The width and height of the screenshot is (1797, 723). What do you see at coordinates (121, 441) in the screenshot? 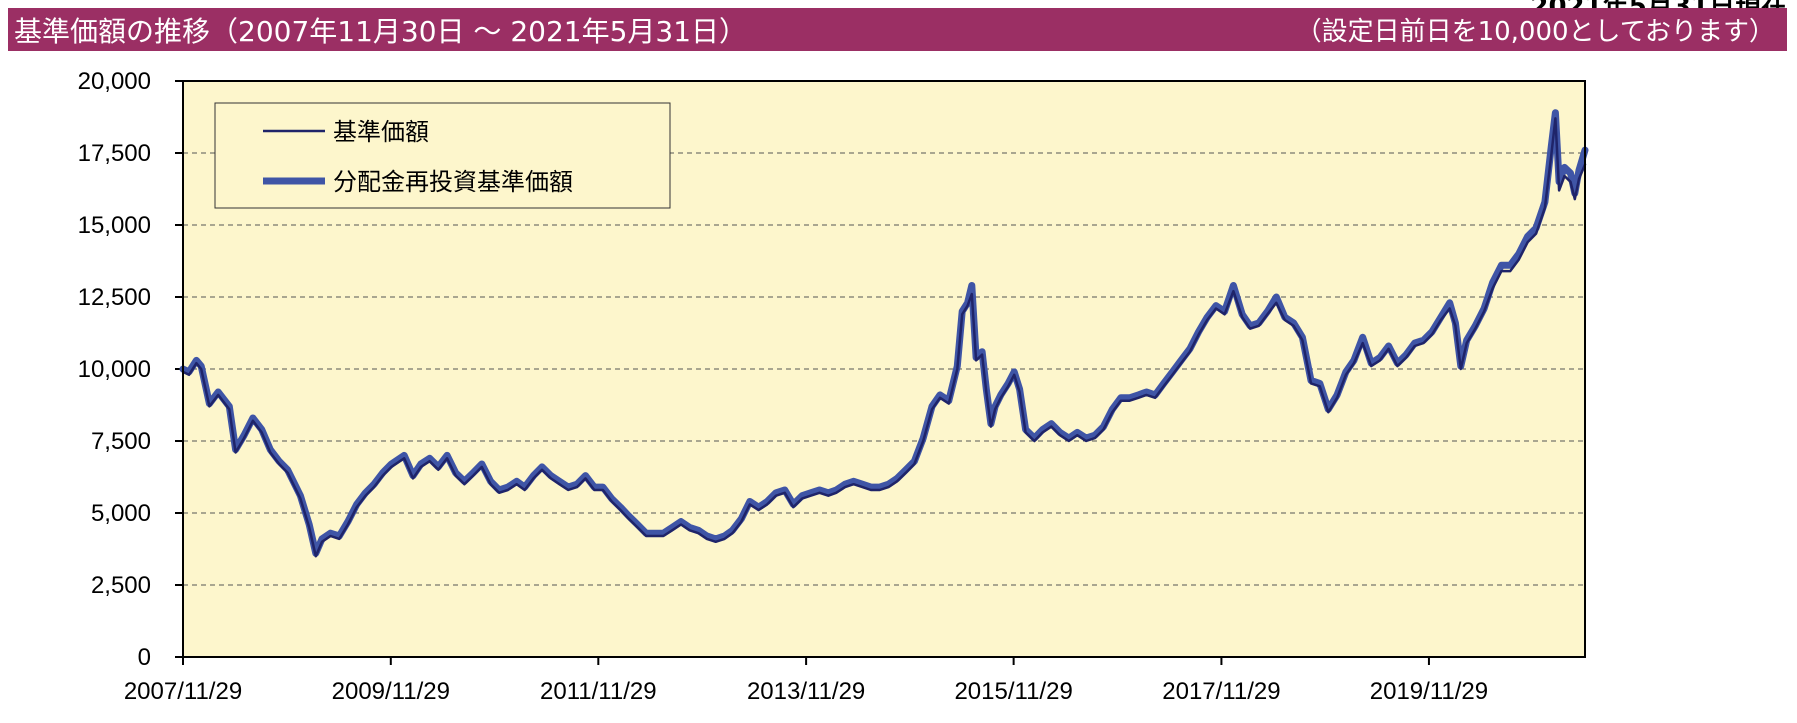
I see `y-tick-label: 7,500` at bounding box center [121, 441].